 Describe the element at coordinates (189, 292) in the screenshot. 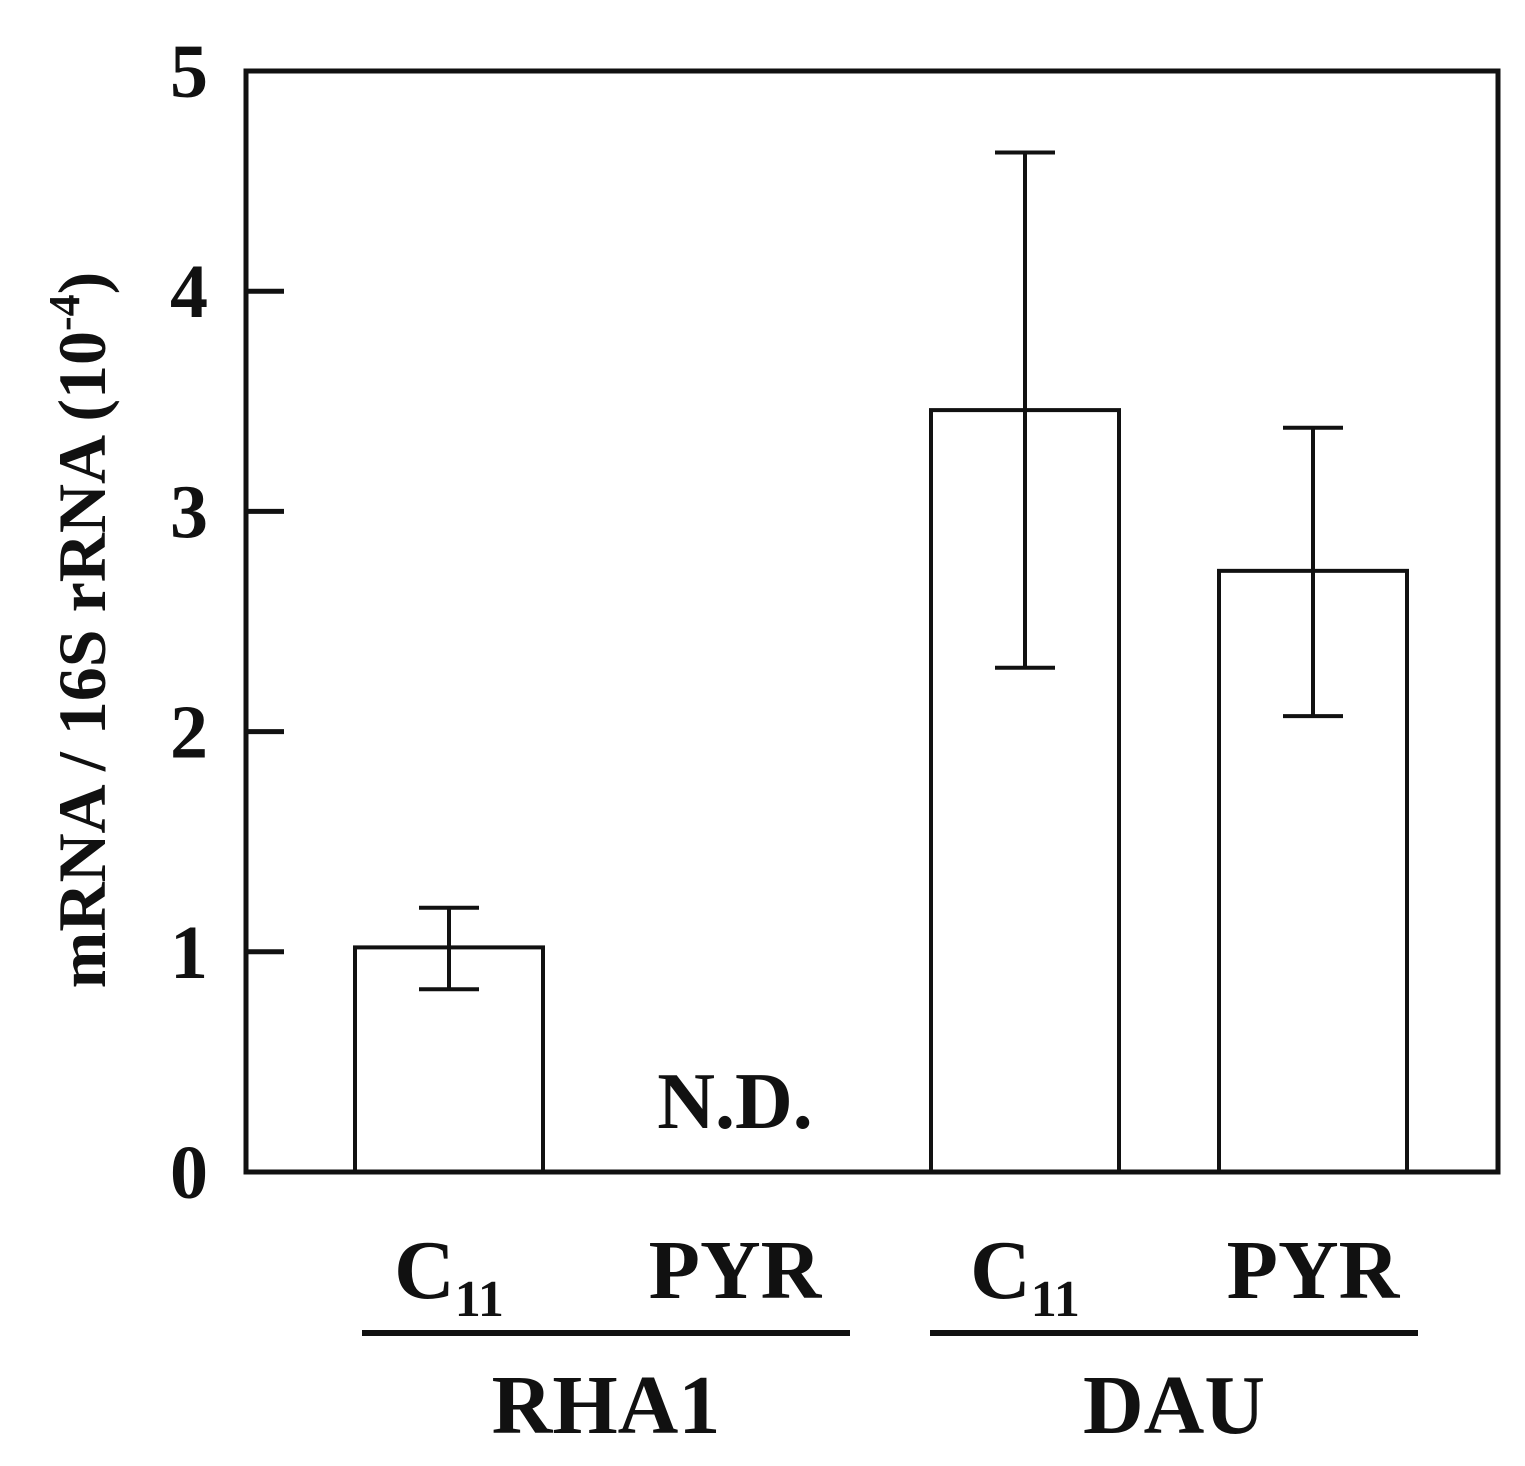

I see `y-tick-label: 4` at that location.